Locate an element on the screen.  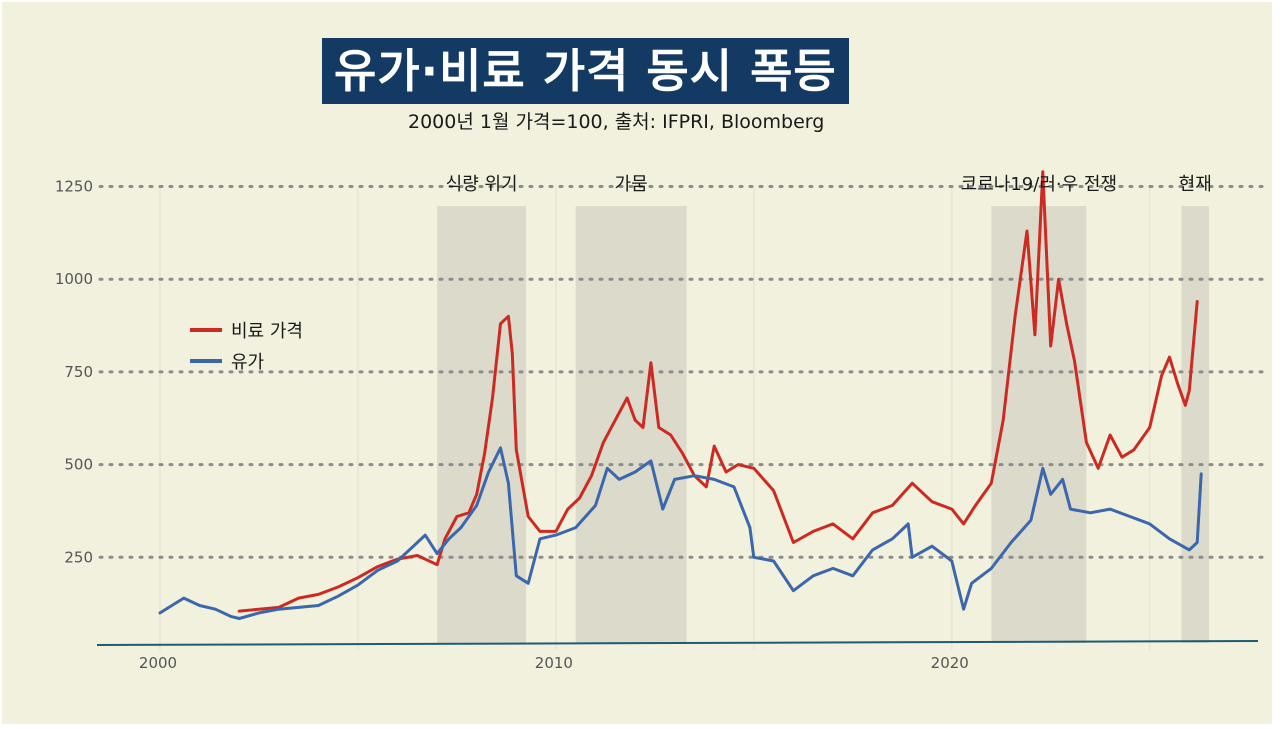
chart-subtitle: 2000년 1월 가격=100, 출처: IFPRI, Bloomberg is located at coordinates (616, 122).